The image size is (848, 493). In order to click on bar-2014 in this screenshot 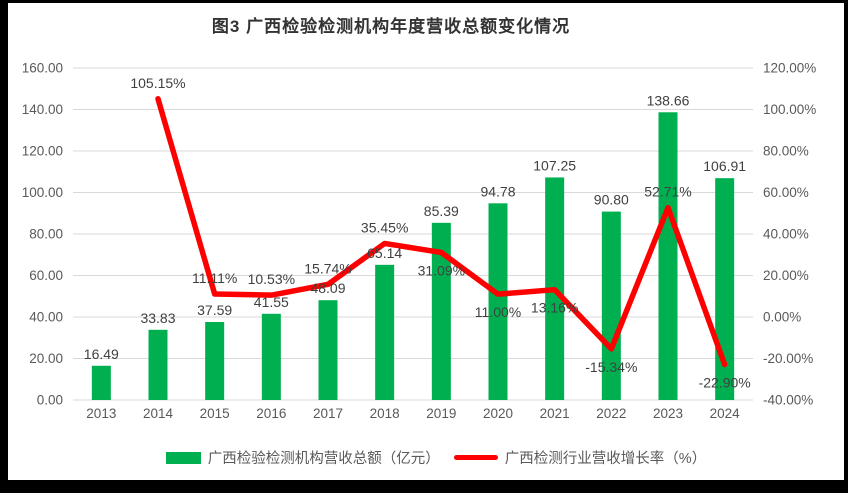, I will do `click(158, 364)`.